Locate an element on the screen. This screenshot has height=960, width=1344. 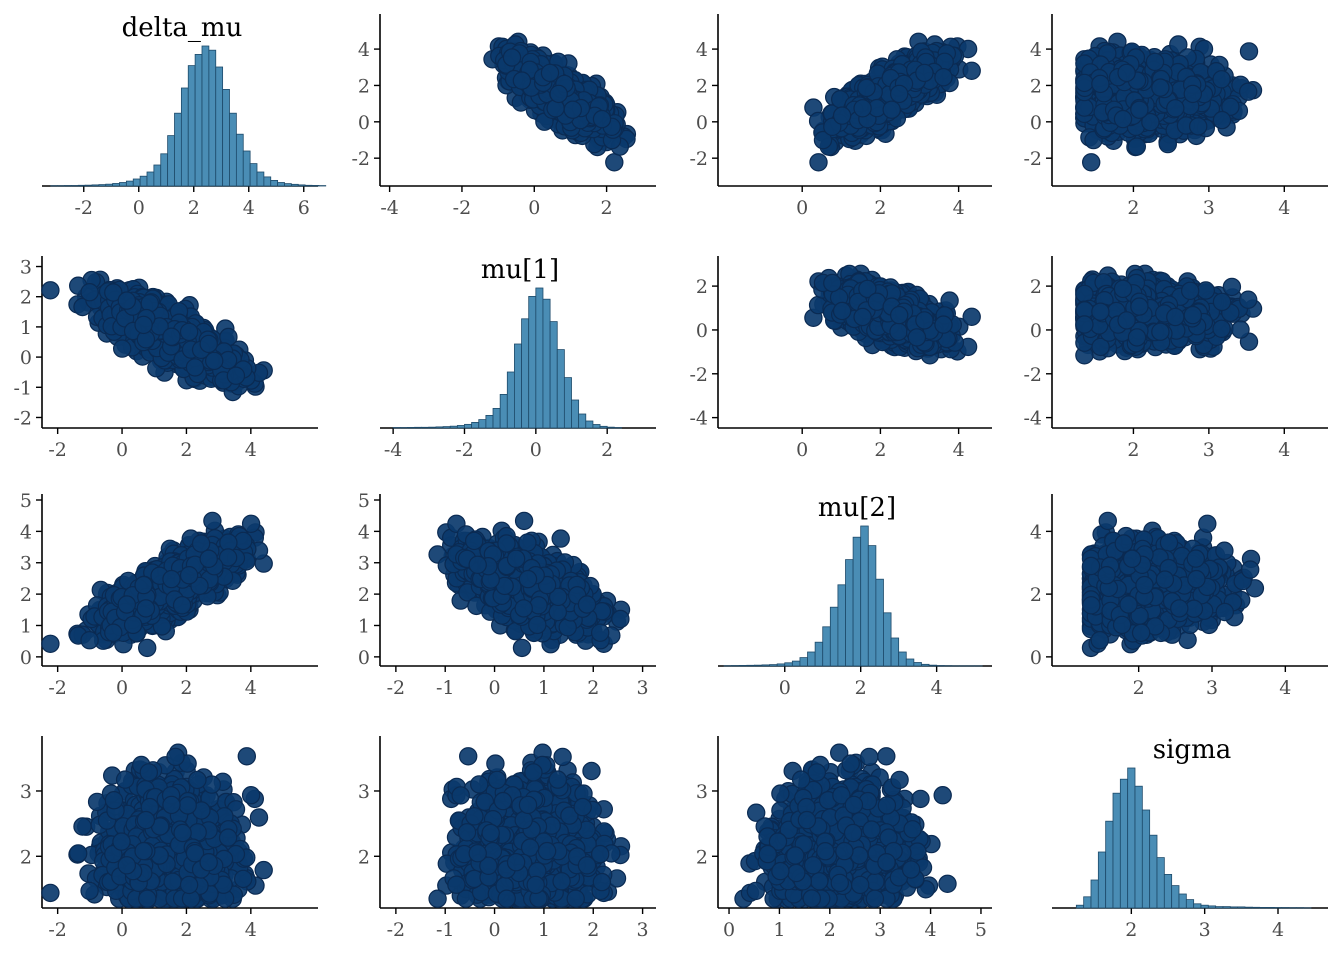
histogram-panel-0-0: -2 0 2 4 6 delta_mu is located at coordinates (184, 116).